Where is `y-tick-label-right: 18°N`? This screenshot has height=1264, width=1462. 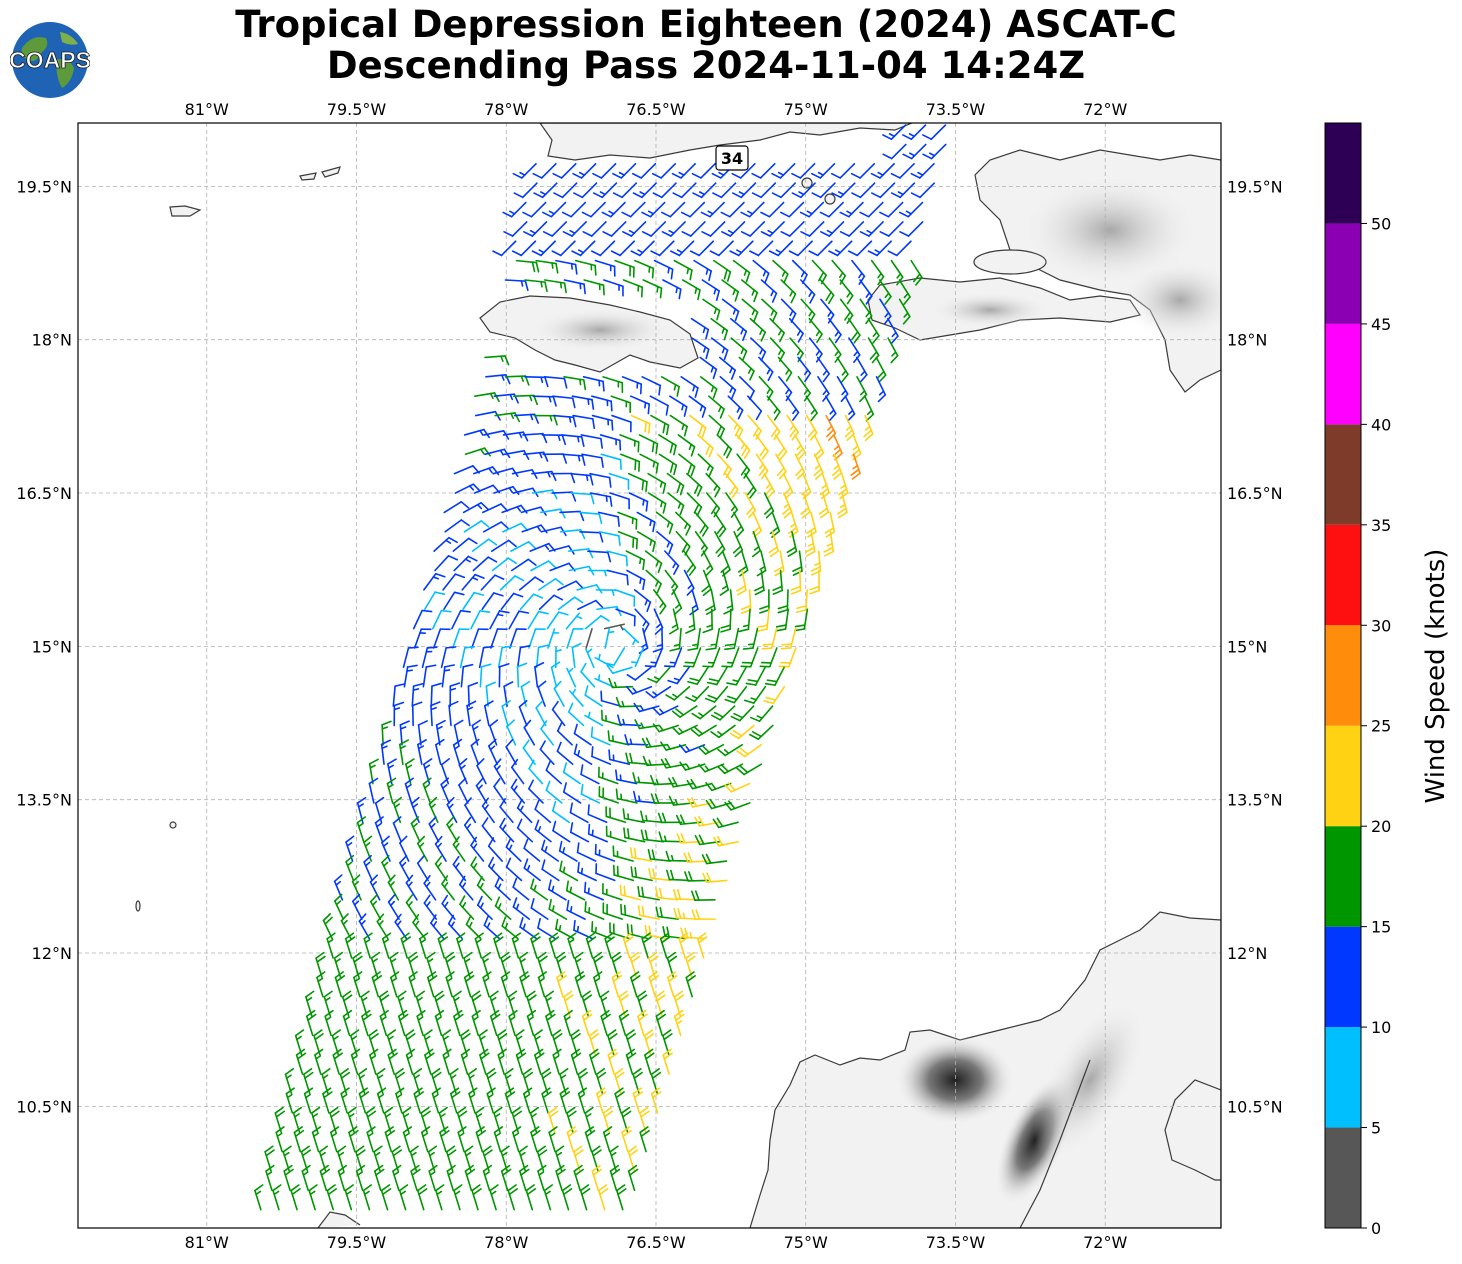 y-tick-label-right: 18°N is located at coordinates (1247, 340).